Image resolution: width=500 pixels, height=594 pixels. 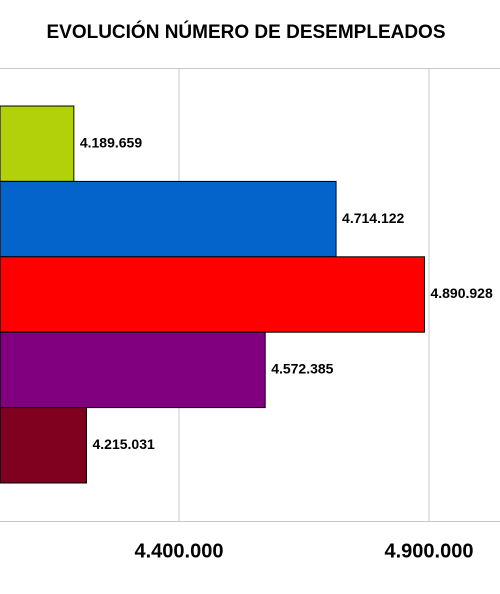 I want to click on x-tick-label: 4.400.000, so click(x=179, y=551).